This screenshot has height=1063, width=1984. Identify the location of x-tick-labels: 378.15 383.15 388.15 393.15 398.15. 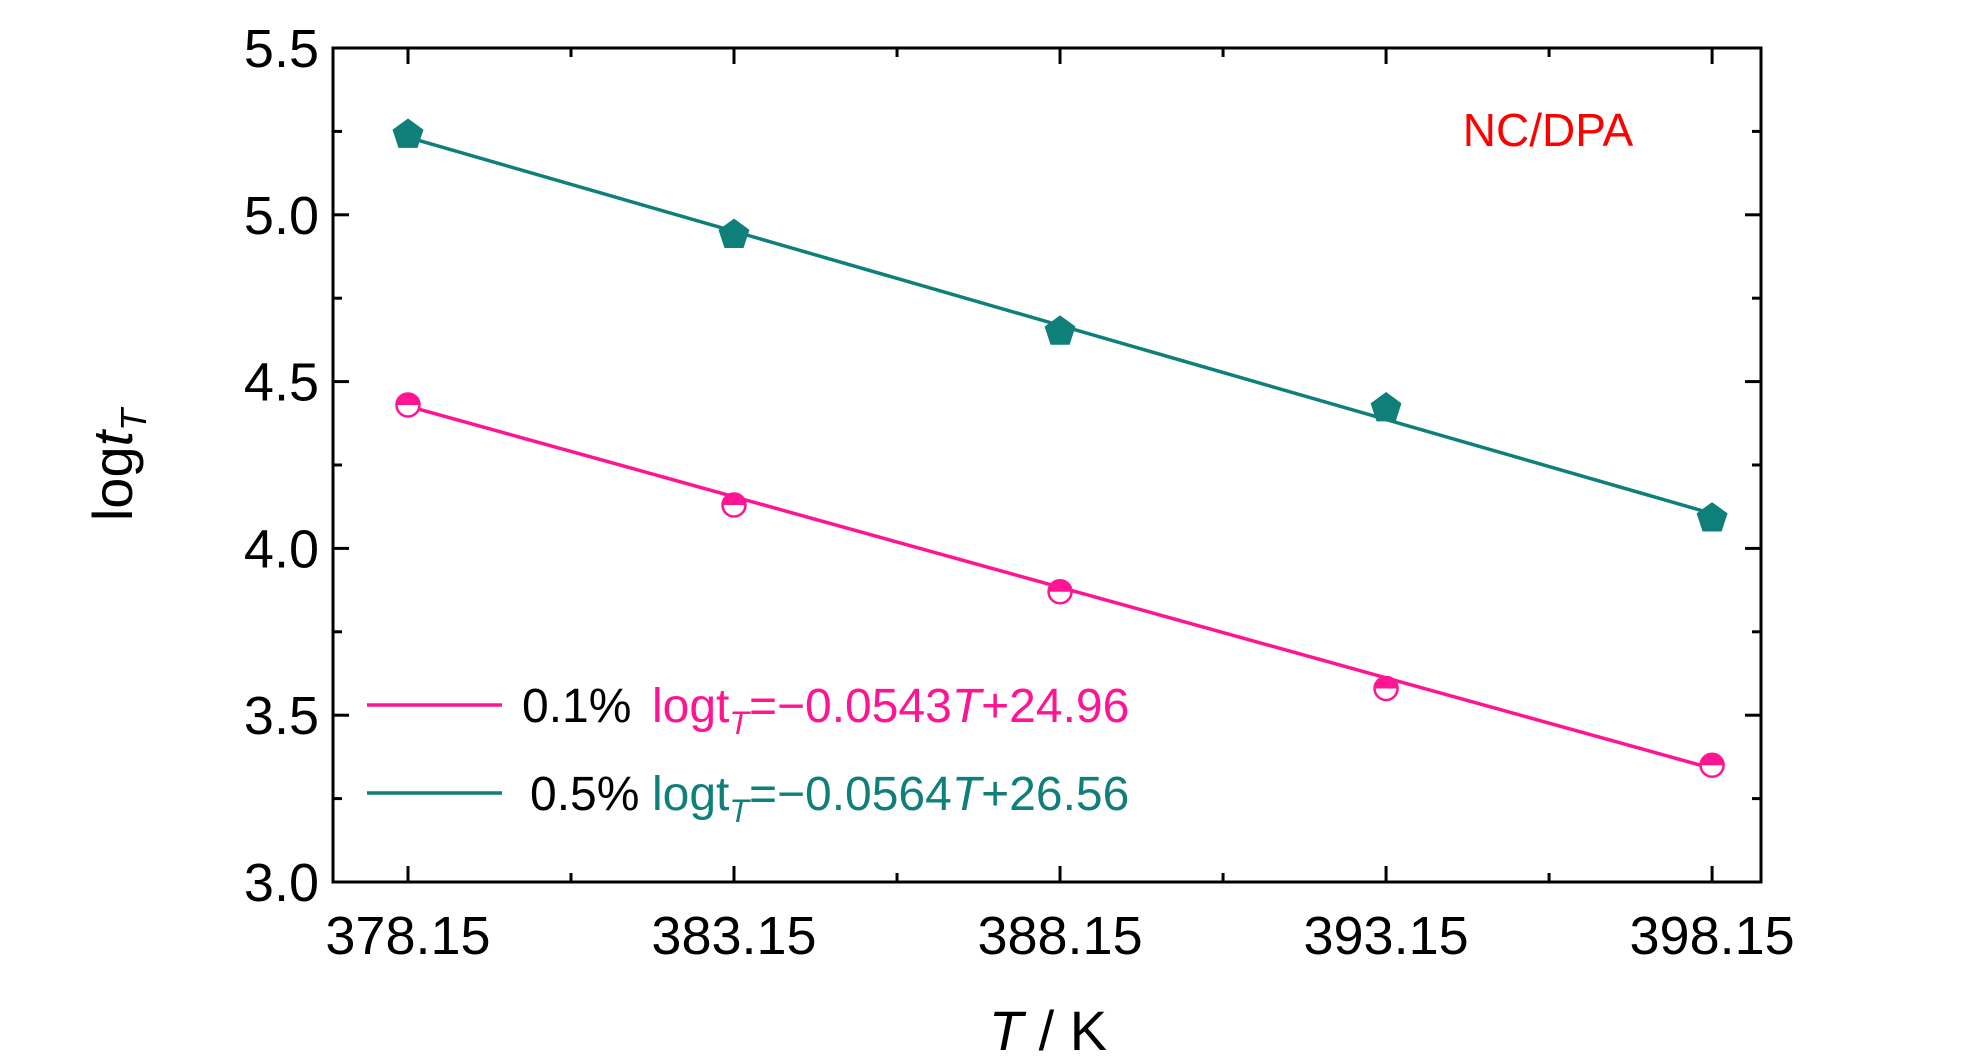
(1059, 936).